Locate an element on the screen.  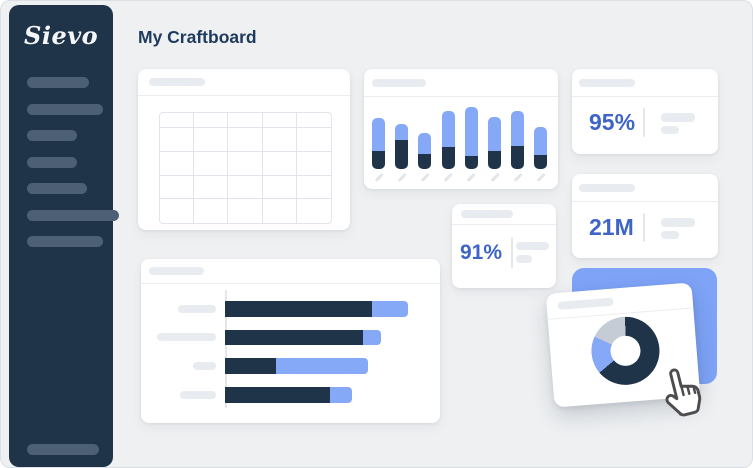
kpi-card-91: 91% is located at coordinates (504, 246).